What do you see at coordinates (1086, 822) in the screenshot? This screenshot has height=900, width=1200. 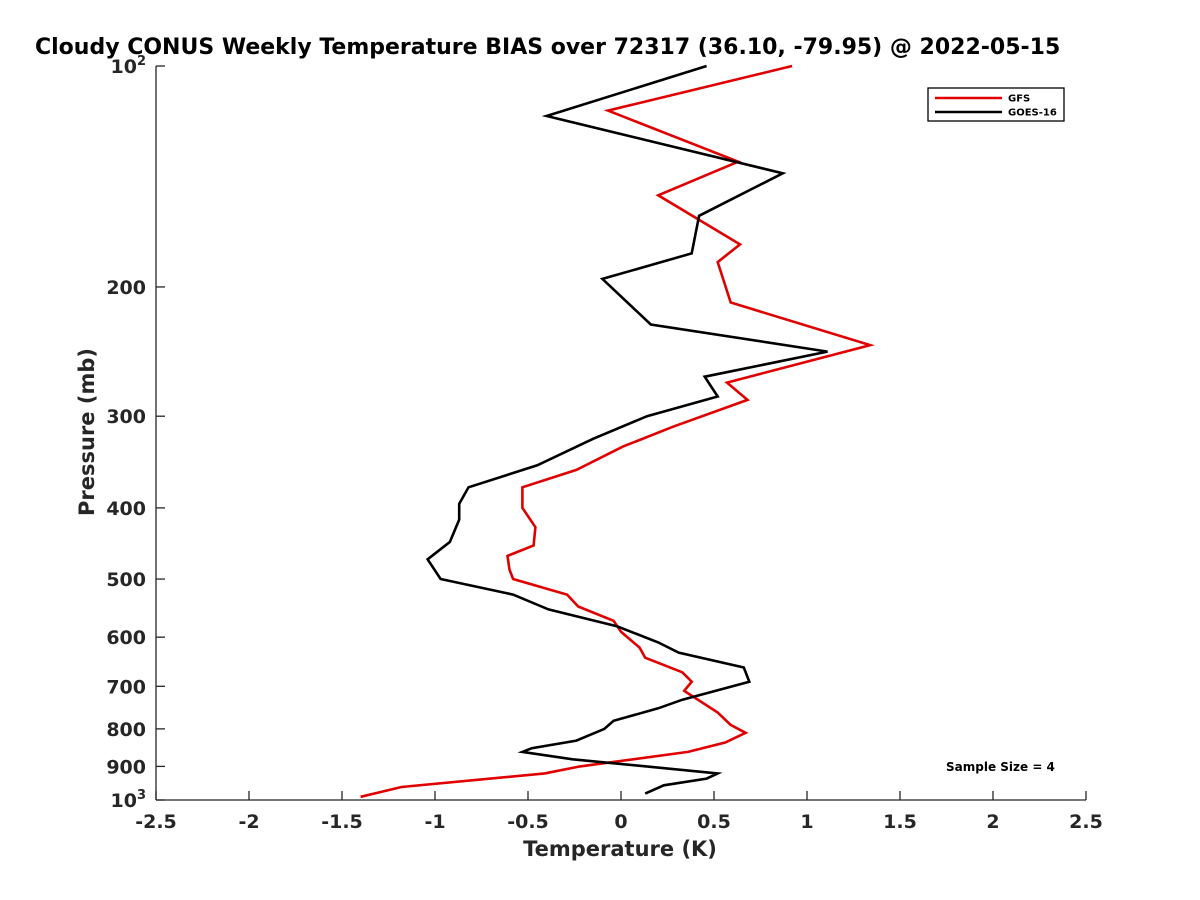 I see `x-tick-label: 2.5` at bounding box center [1086, 822].